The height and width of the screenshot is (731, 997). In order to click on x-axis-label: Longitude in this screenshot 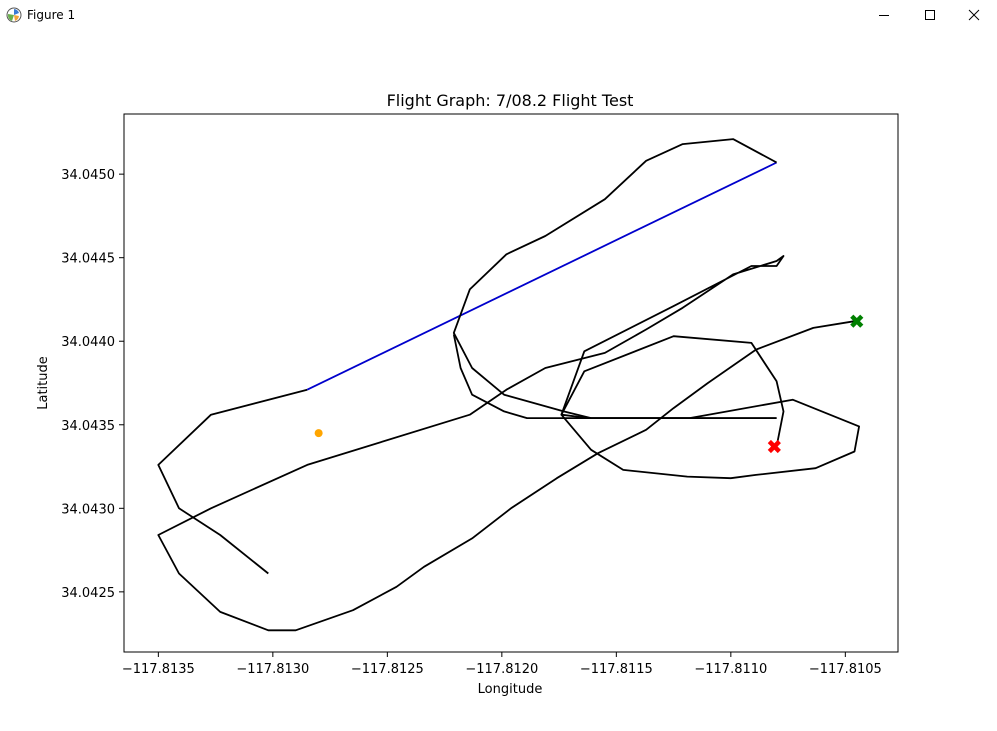, I will do `click(510, 689)`.